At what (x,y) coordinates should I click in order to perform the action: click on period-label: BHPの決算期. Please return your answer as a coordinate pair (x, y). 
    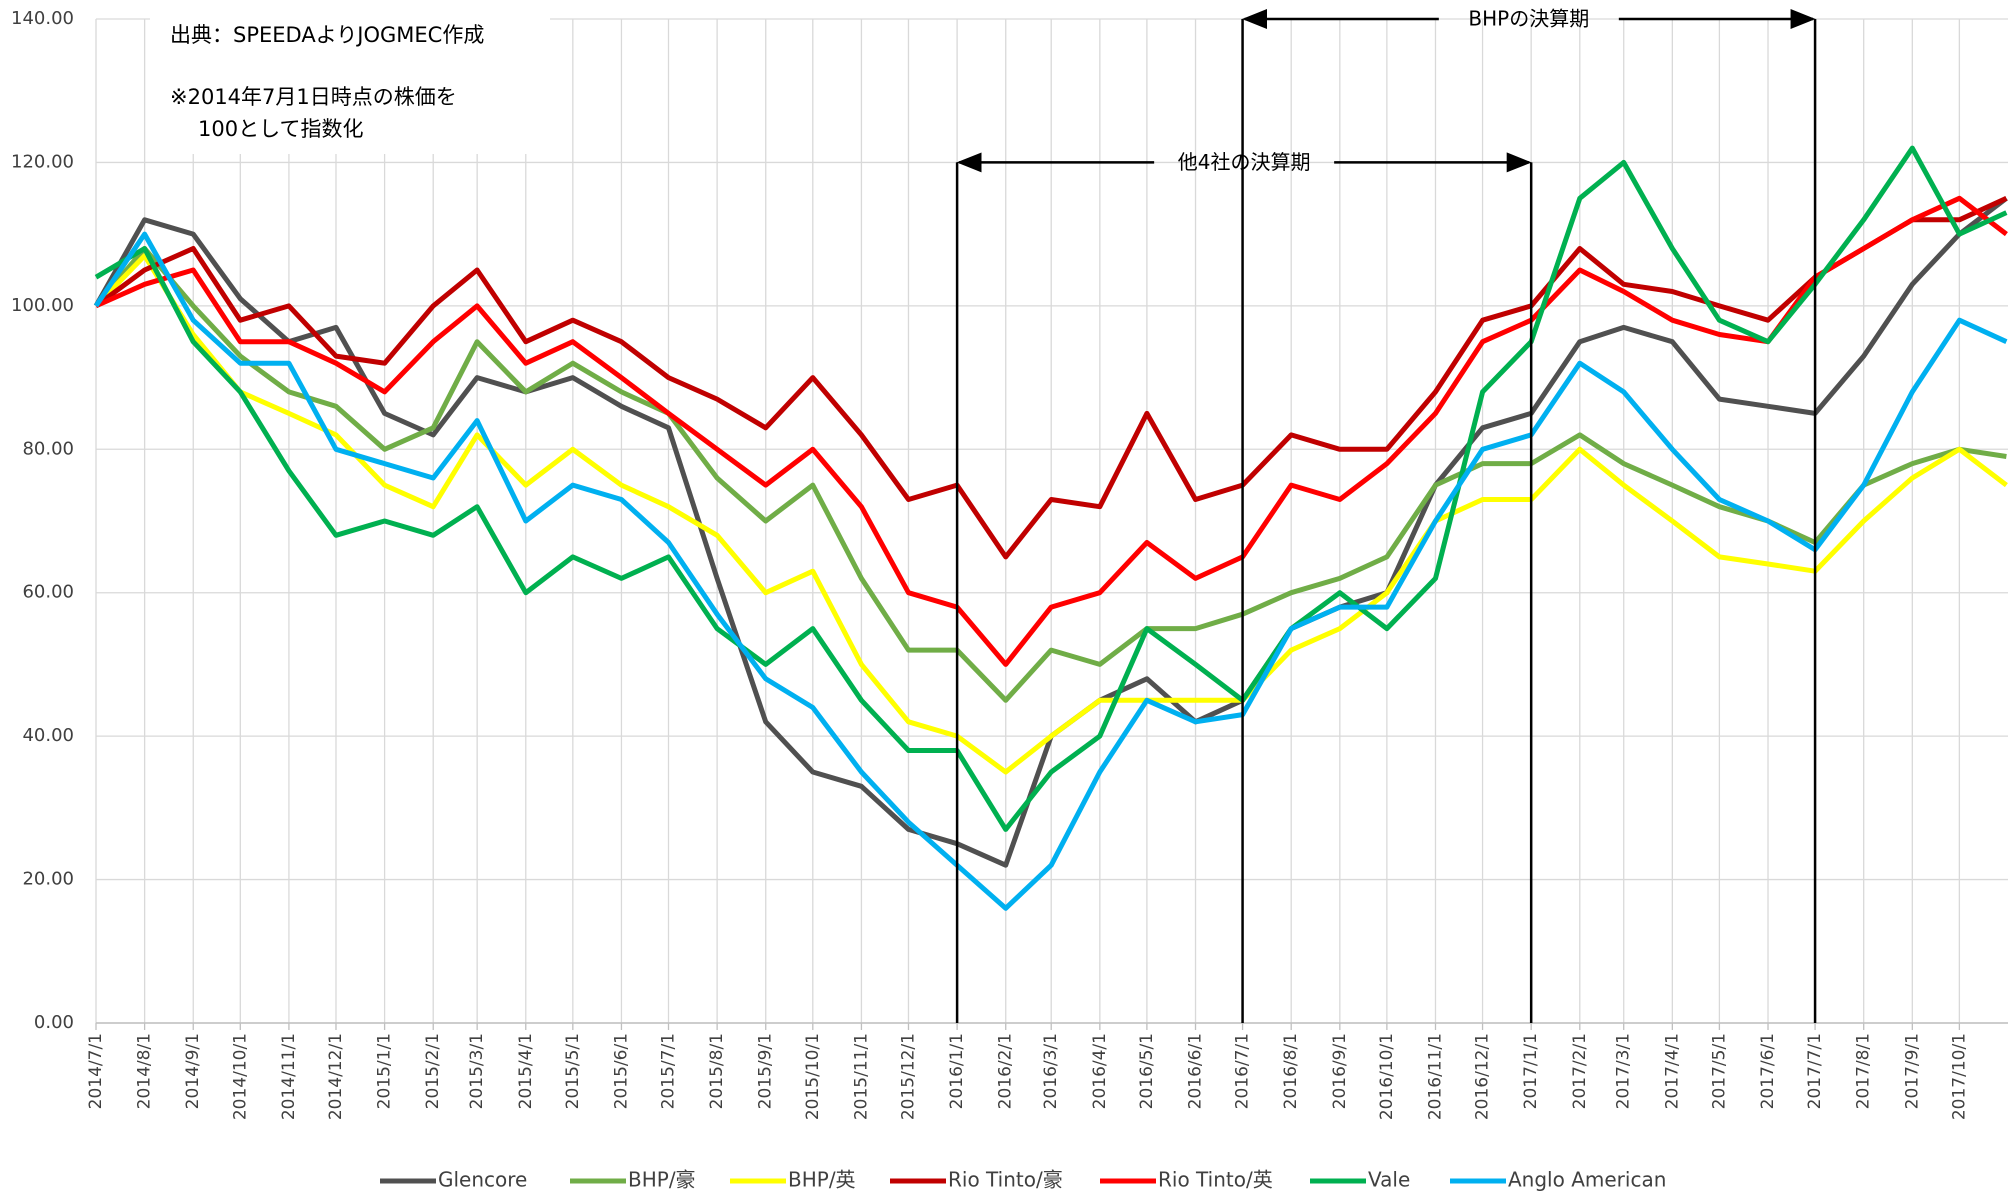
    Looking at the image, I should click on (1528, 19).